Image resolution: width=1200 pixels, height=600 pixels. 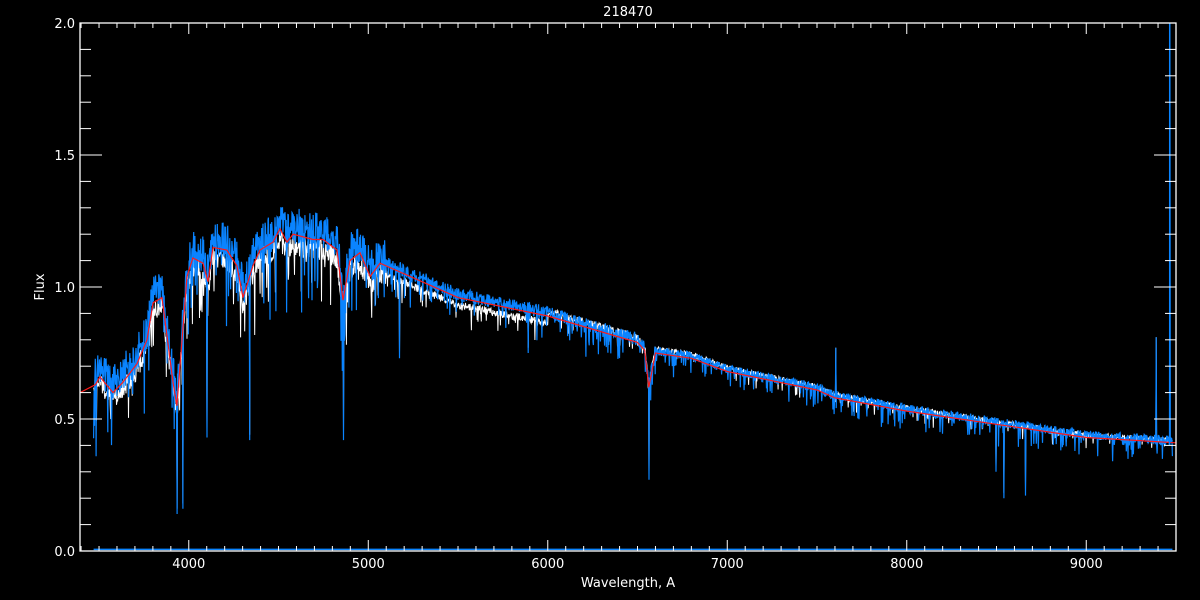 I want to click on chart-title: 218470, so click(x=628, y=12).